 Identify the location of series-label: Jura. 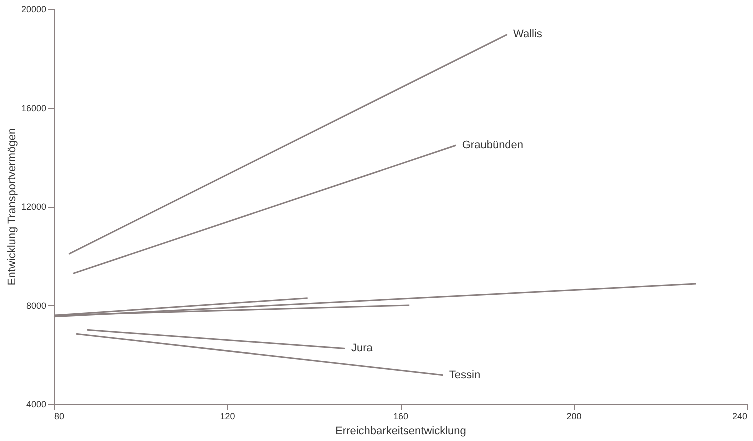
(362, 348).